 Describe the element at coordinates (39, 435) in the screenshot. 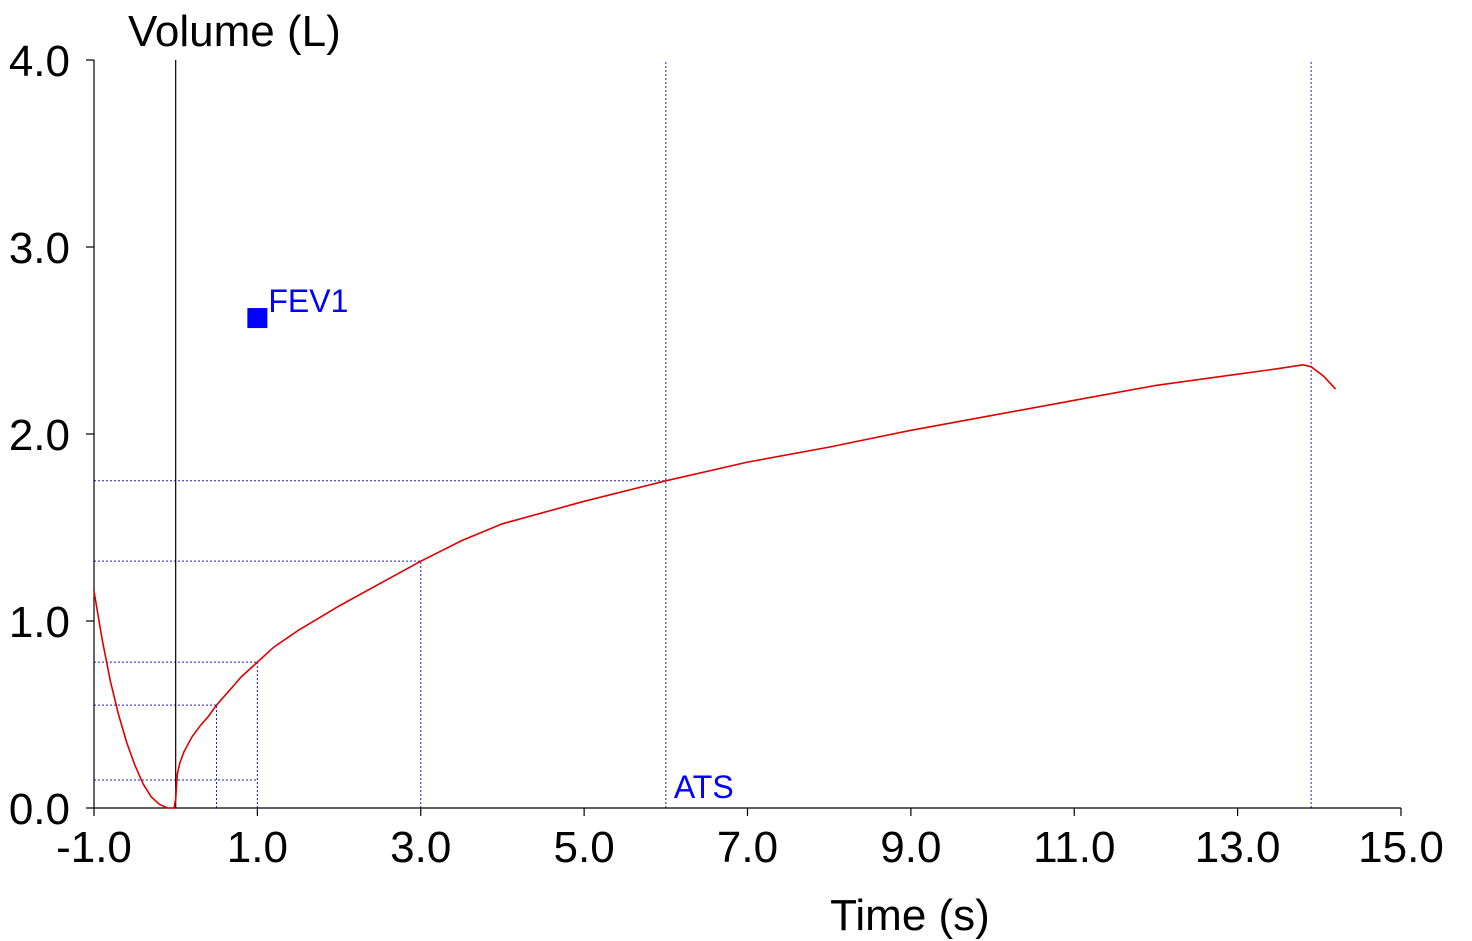

I see `y-tick-label: 2.0` at that location.